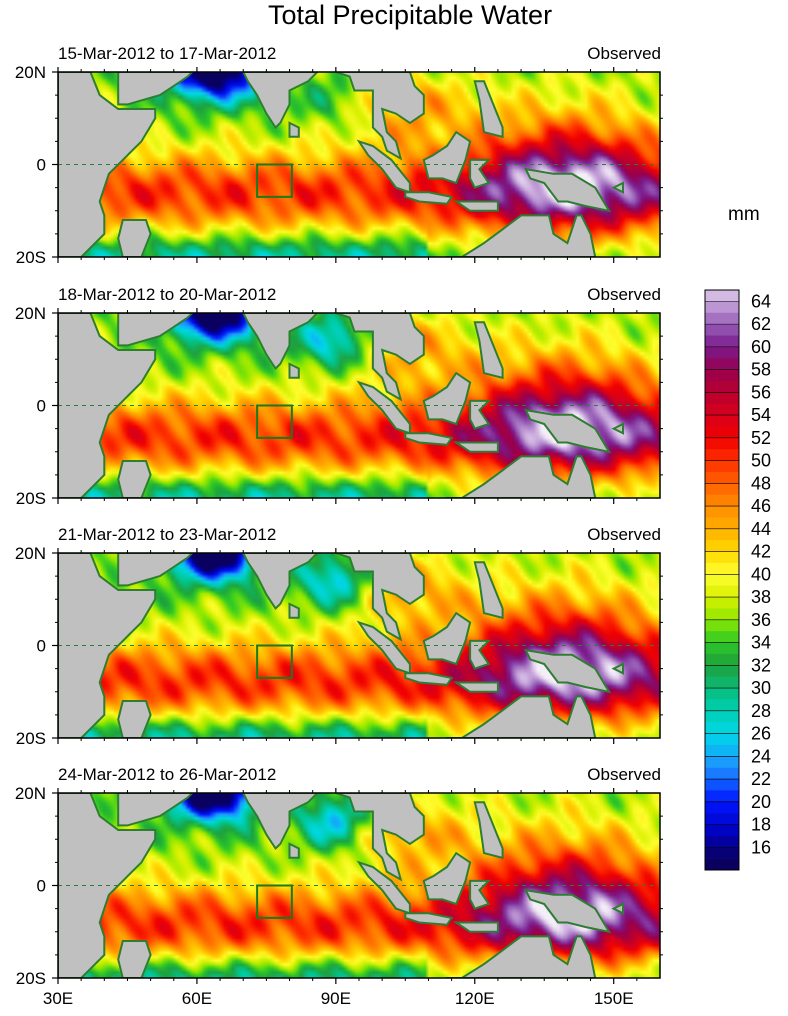  What do you see at coordinates (761, 415) in the screenshot?
I see `colorbar-tick-label: 54` at bounding box center [761, 415].